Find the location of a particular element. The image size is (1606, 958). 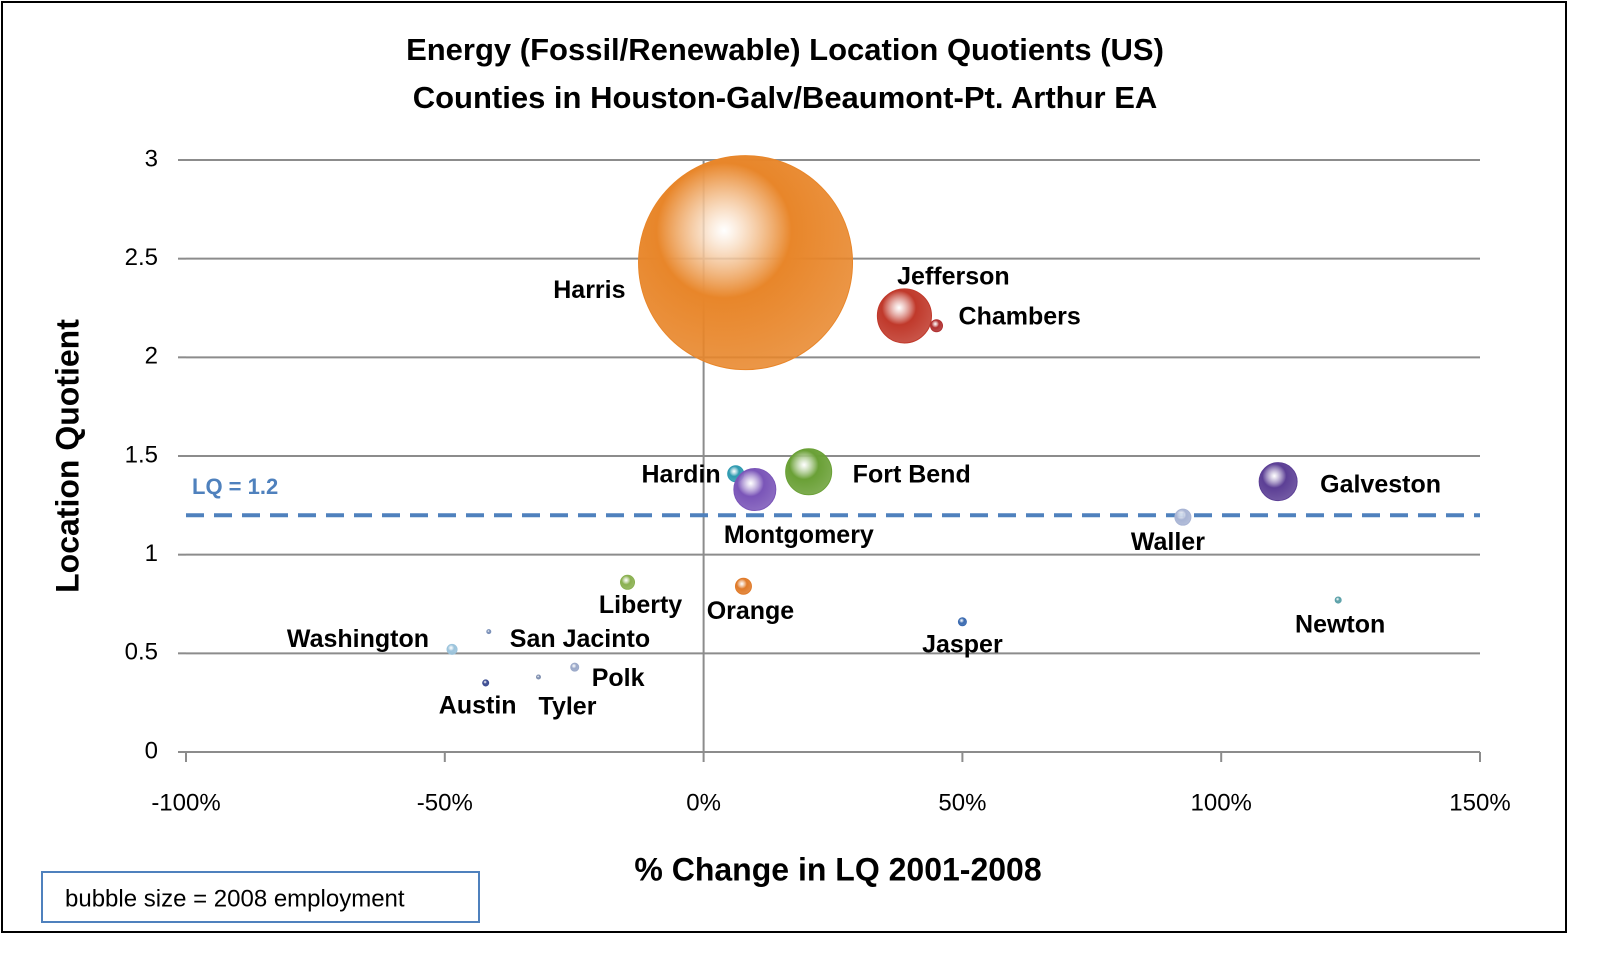

data-label: Chambers is located at coordinates (1020, 316).